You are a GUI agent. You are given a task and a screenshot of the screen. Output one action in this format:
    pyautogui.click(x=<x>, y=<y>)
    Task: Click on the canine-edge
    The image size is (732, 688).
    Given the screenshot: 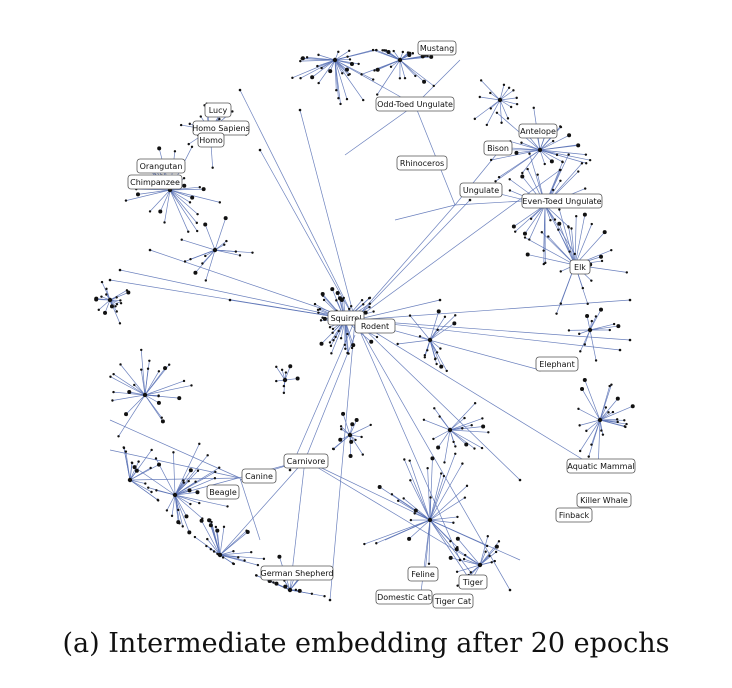 What is the action you would take?
    pyautogui.click(x=185, y=479)
    